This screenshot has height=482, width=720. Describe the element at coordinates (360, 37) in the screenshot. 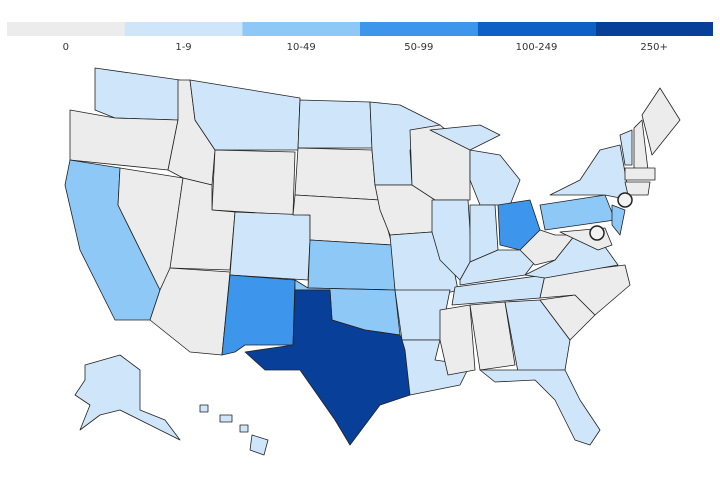

I see `legend: 0 1-9 10-49 50-99 100-249 250+` at that location.